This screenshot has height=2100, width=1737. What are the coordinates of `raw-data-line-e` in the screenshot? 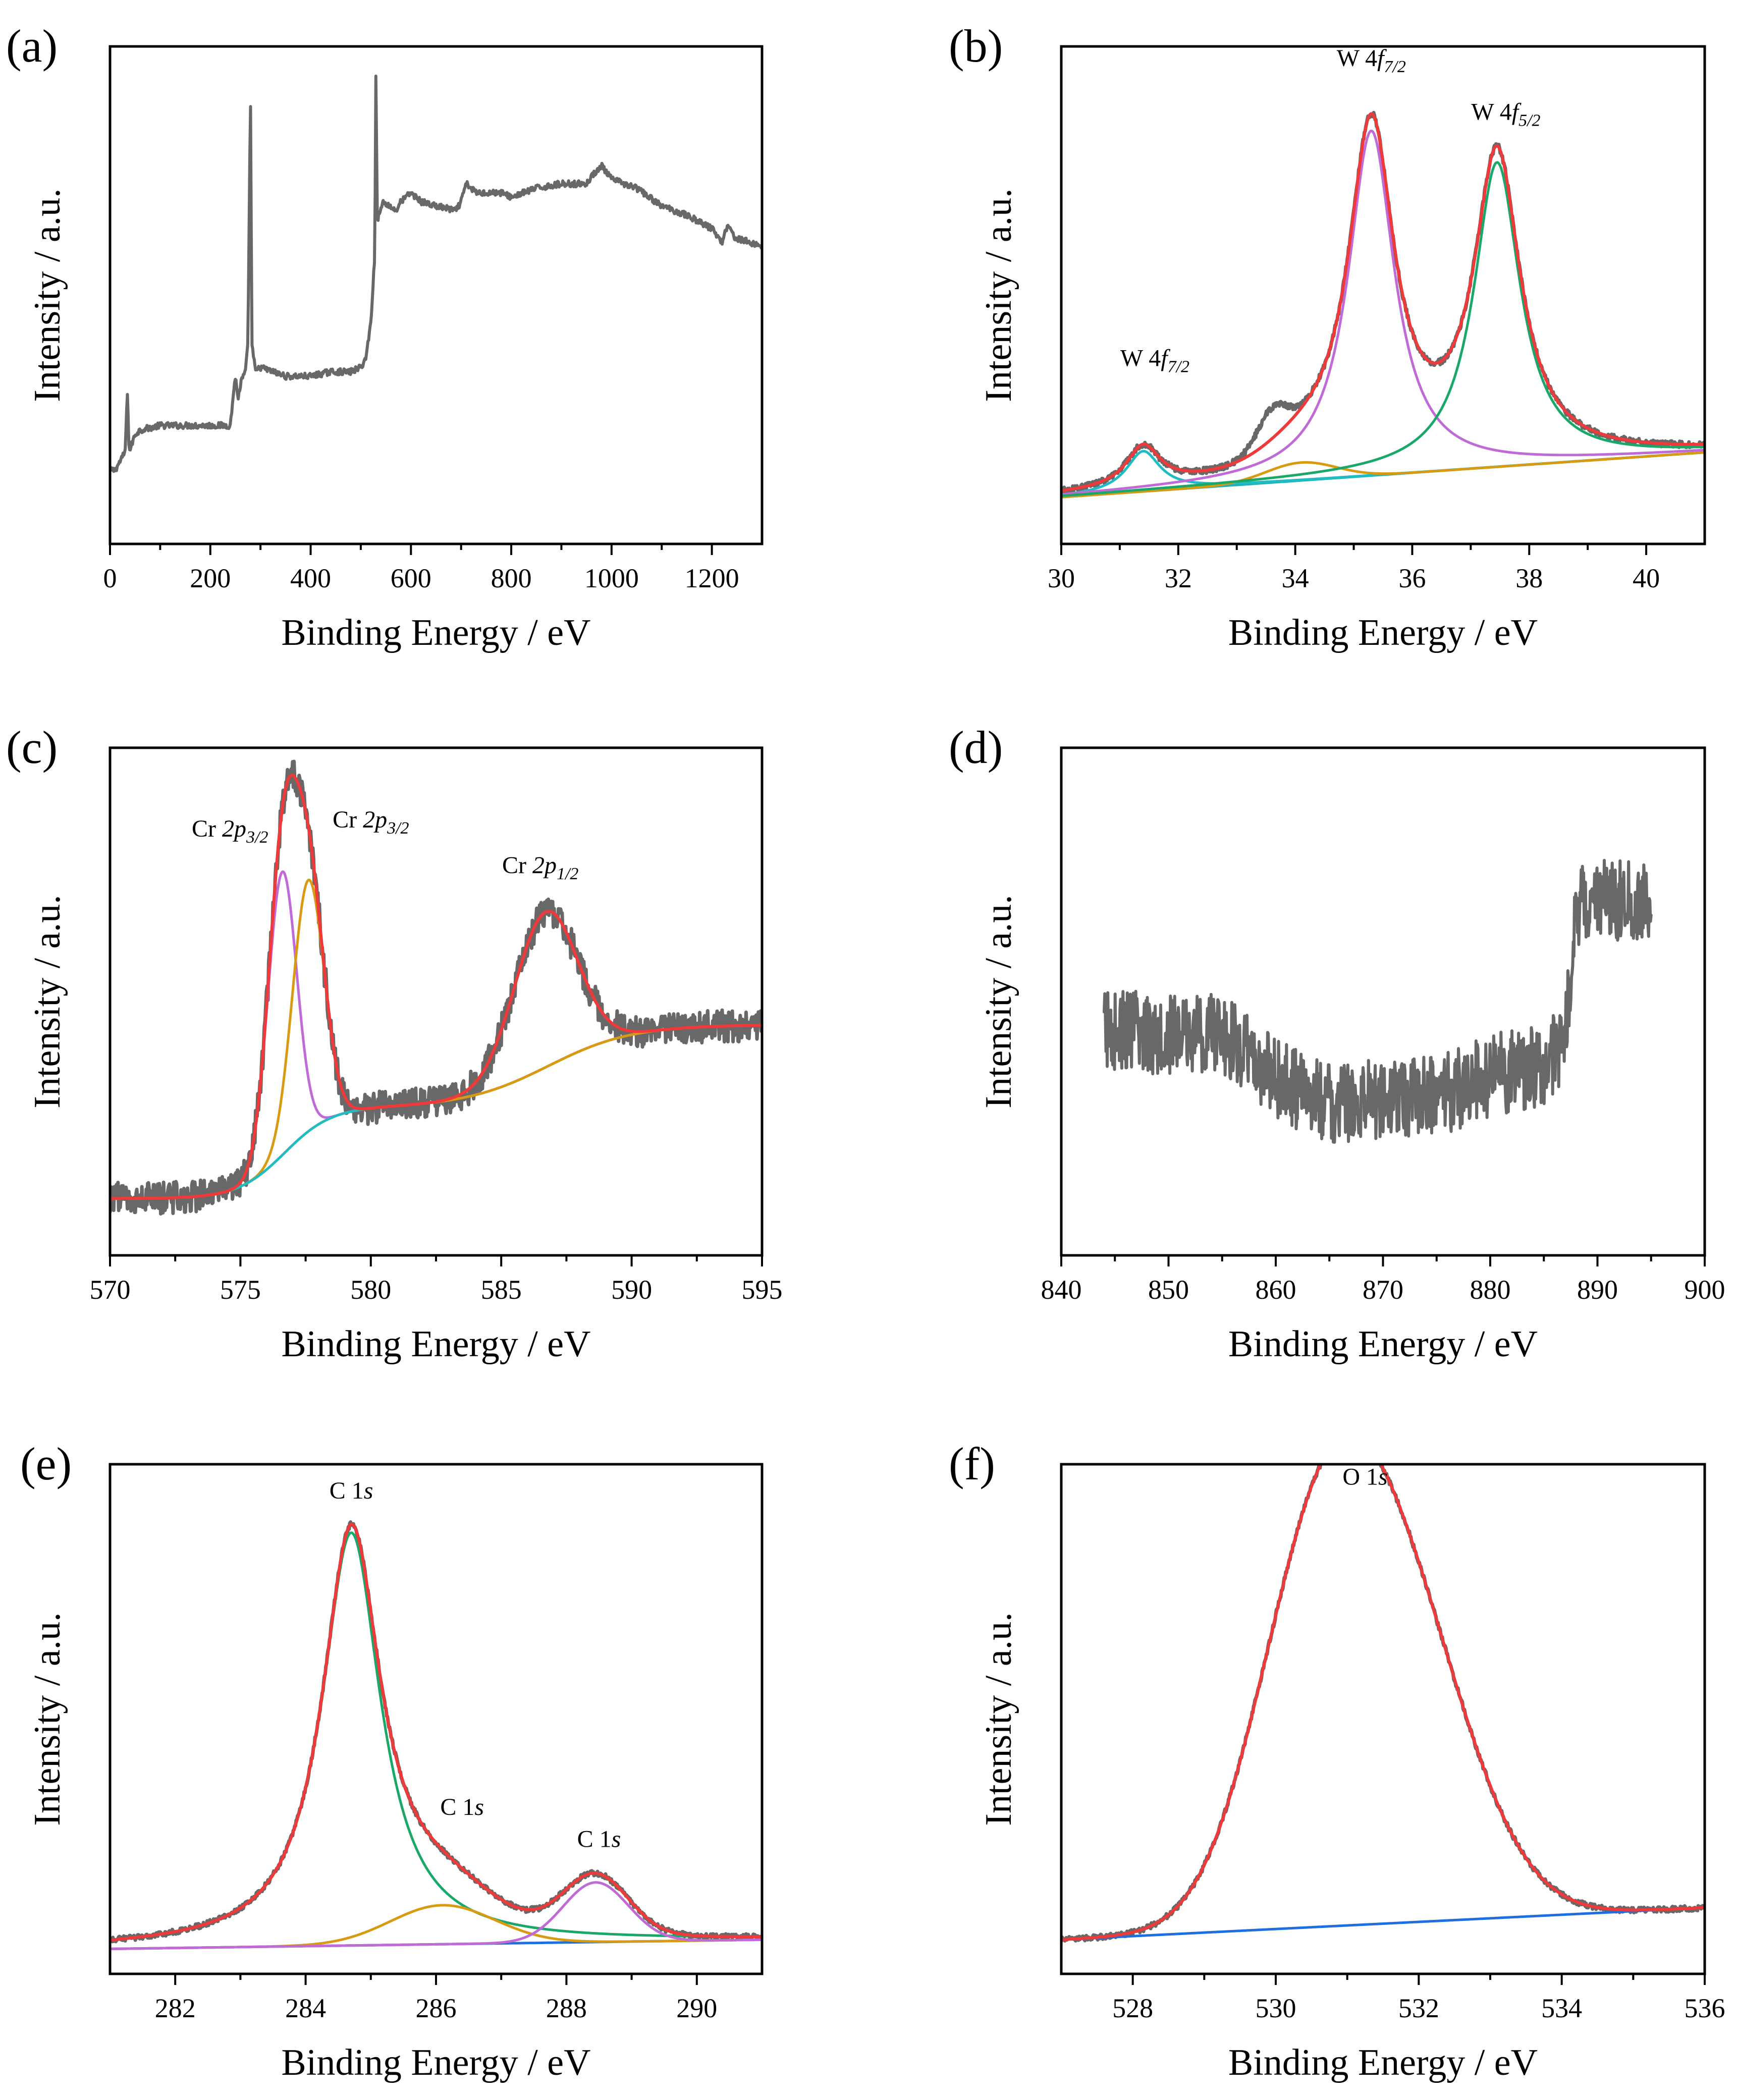 It's located at (436, 1732).